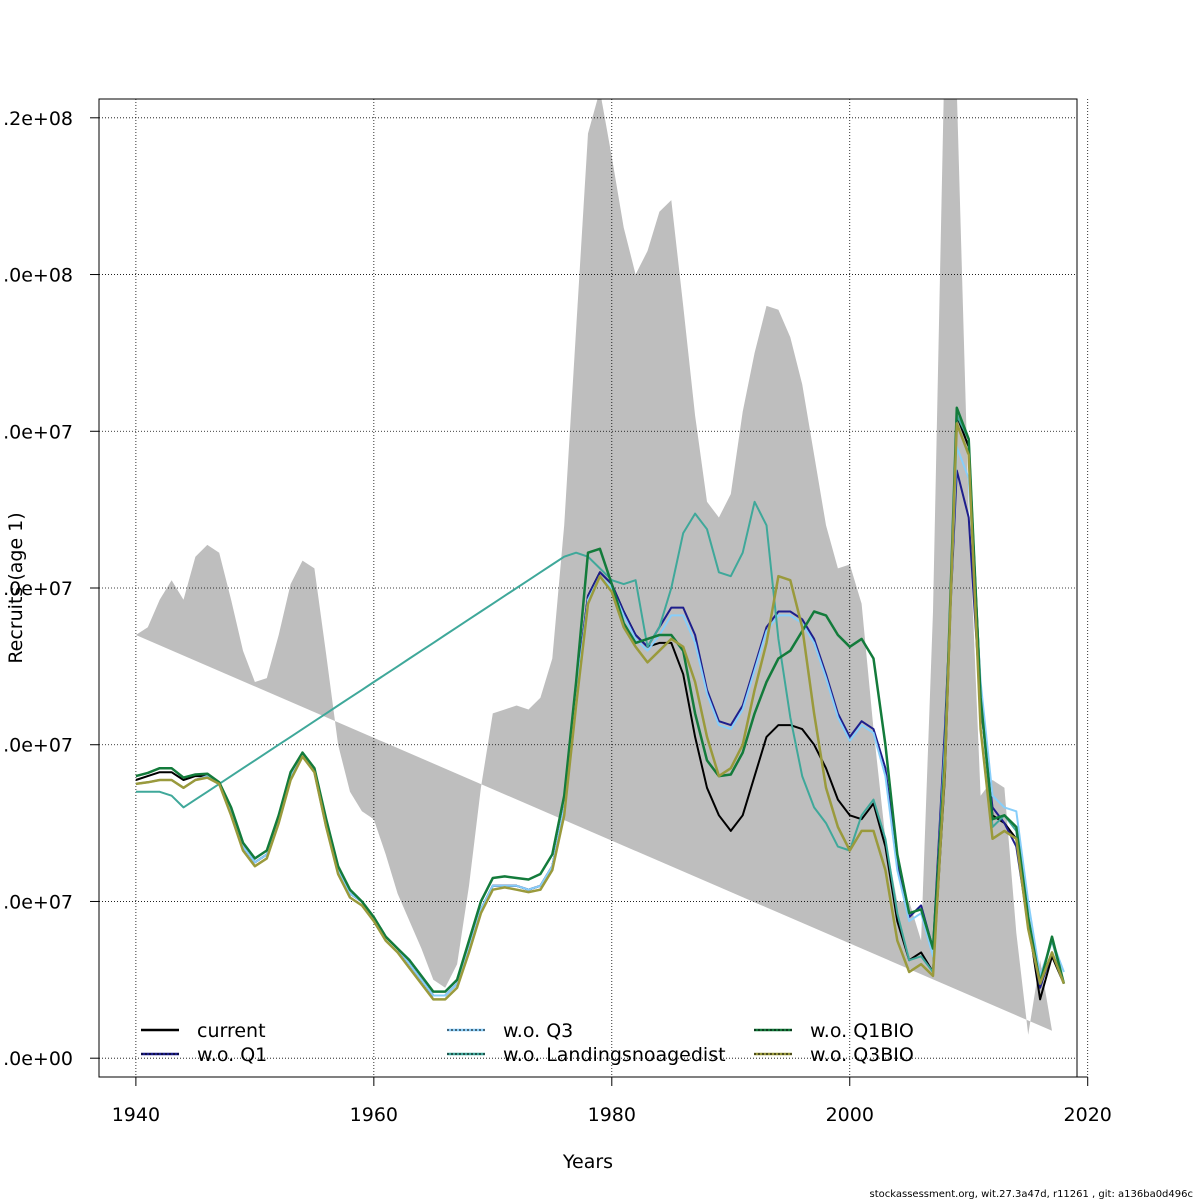 This screenshot has height=1200, width=1200. I want to click on legend-label: w.o. Landingsnoagedist, so click(614, 1055).